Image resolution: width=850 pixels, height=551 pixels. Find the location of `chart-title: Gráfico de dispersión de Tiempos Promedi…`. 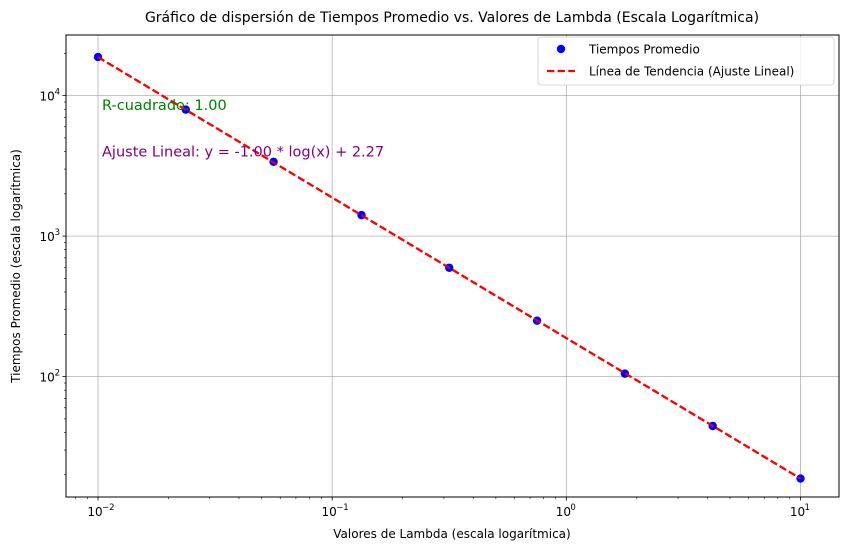

chart-title: Gráfico de dispersión de Tiempos Promedi… is located at coordinates (452, 18).